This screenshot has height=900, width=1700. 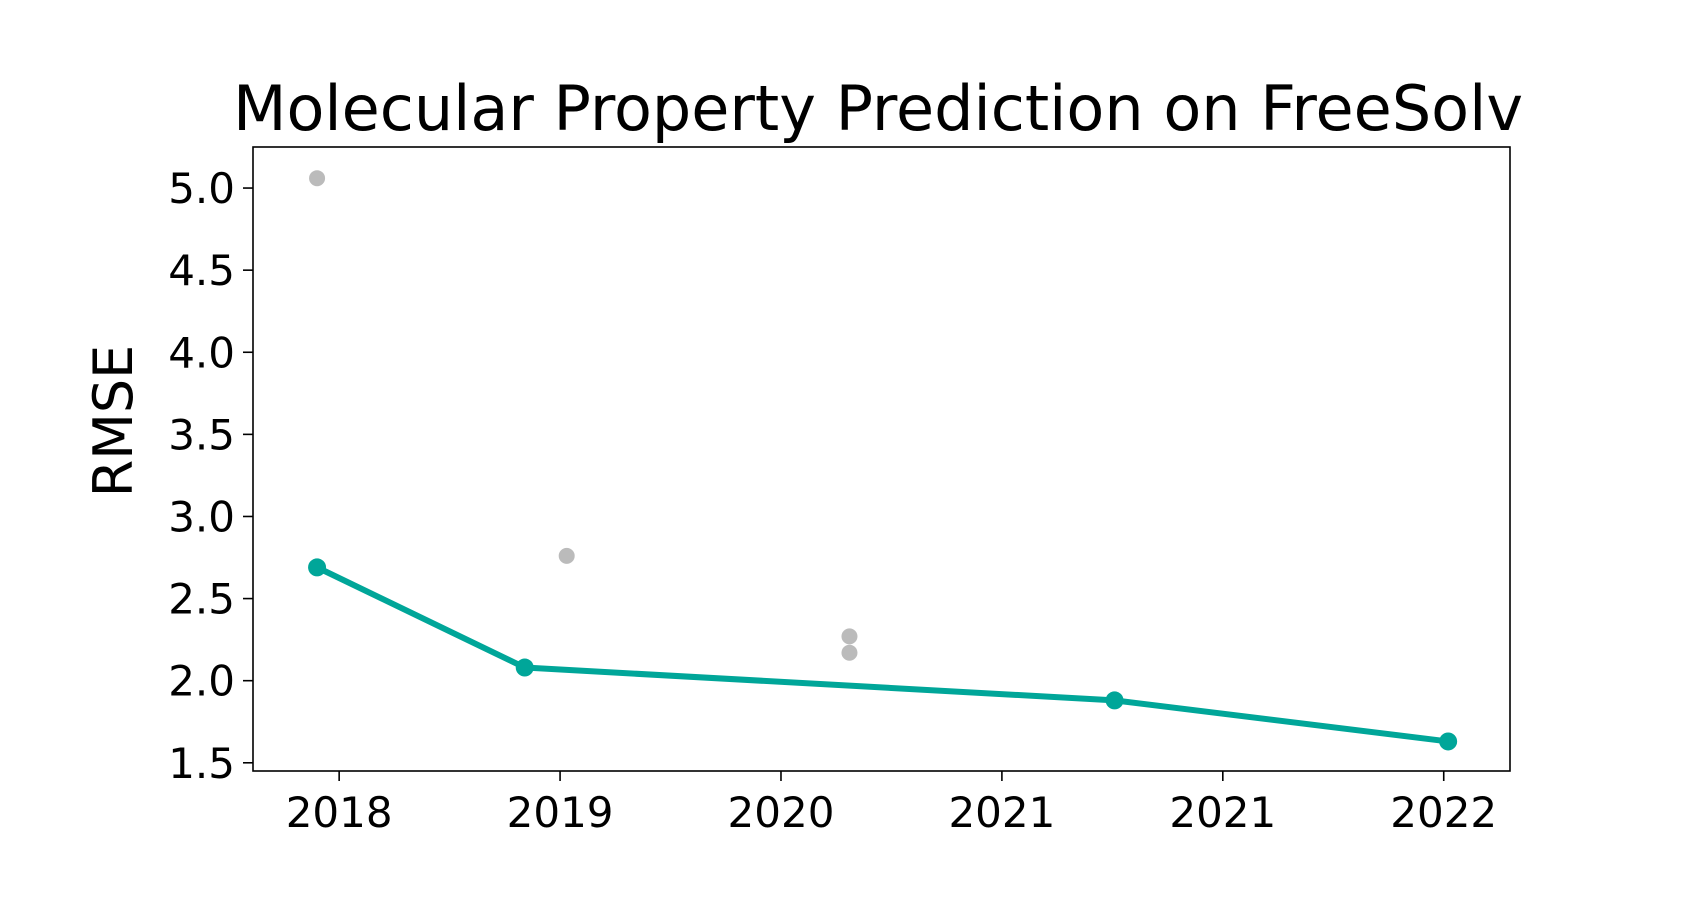 What do you see at coordinates (201, 599) in the screenshot?
I see `y-tick-label: 2.5` at bounding box center [201, 599].